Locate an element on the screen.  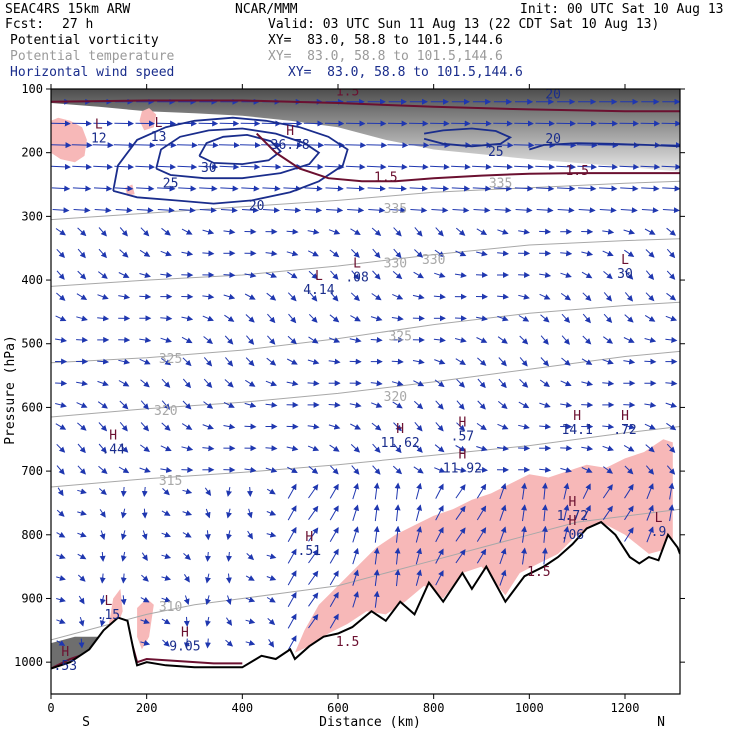
extremum-value: 1.72 is located at coordinates (572, 516).